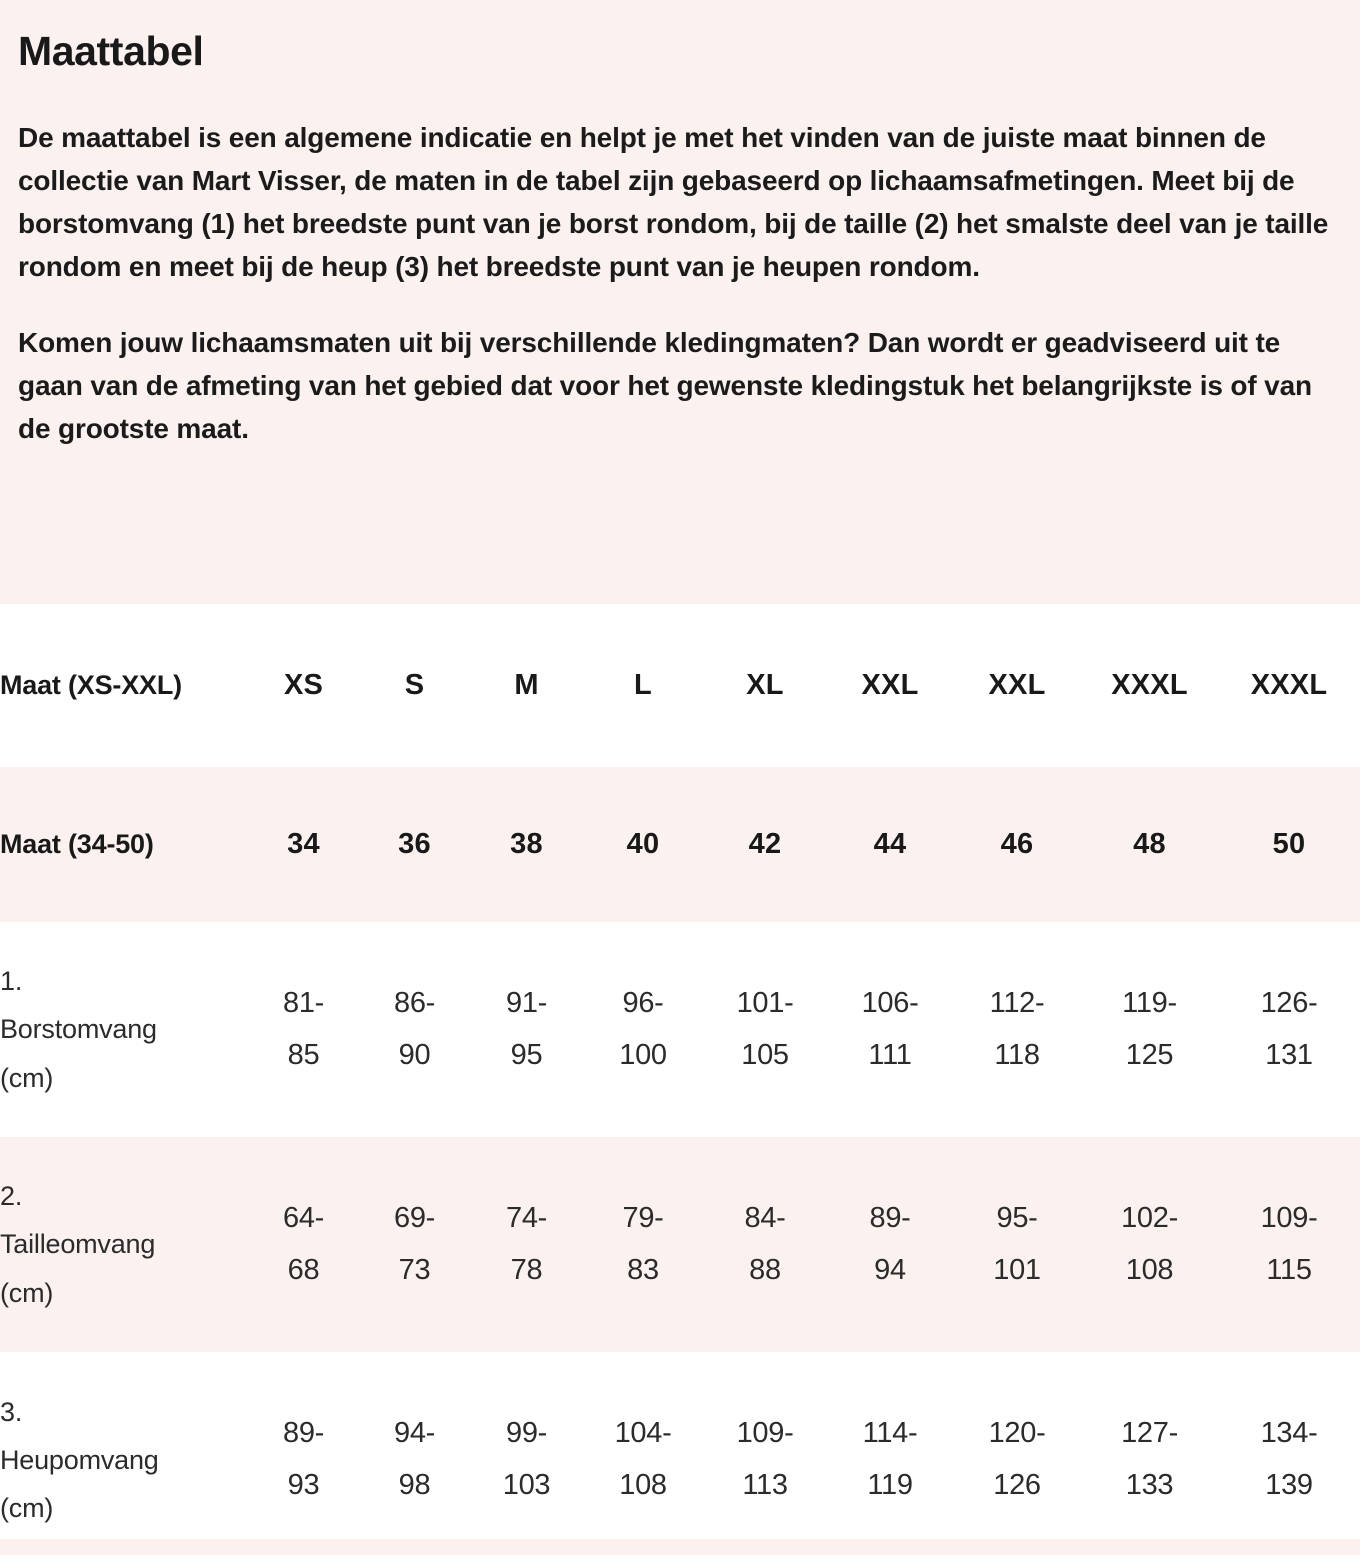 The image size is (1360, 1568). I want to click on cell-heupomvang-xxxl-1: 127- 133, so click(1149, 1460).